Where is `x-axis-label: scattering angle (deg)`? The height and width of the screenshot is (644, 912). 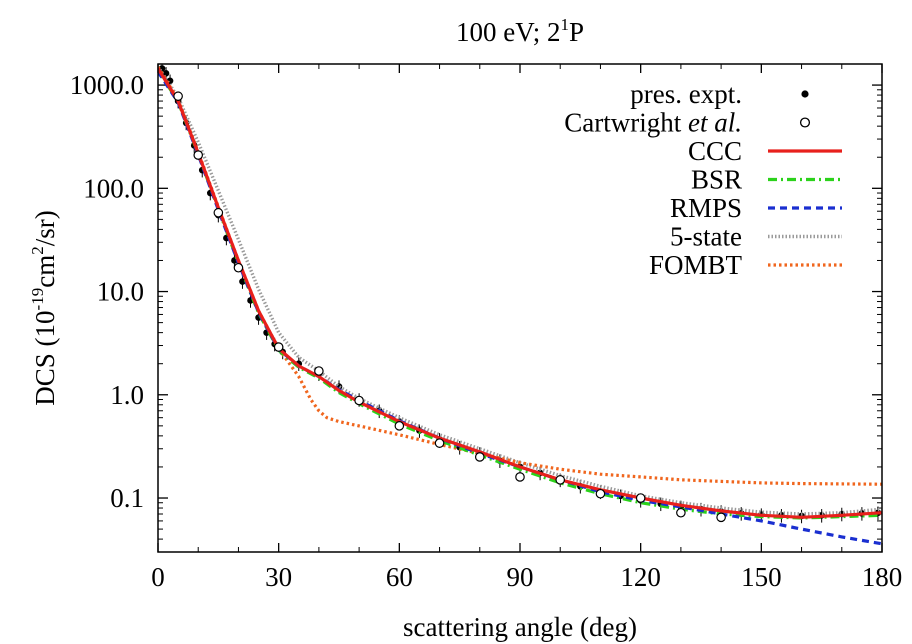 x-axis-label: scattering angle (deg) is located at coordinates (520, 627).